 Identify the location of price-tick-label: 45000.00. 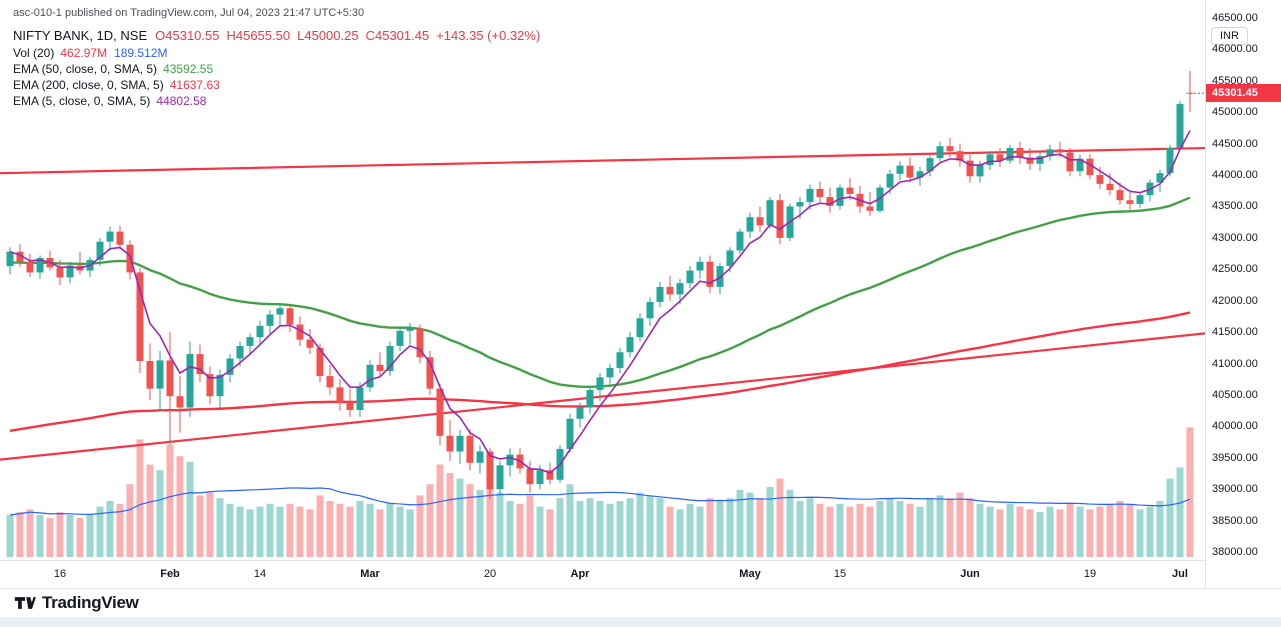
(1235, 112).